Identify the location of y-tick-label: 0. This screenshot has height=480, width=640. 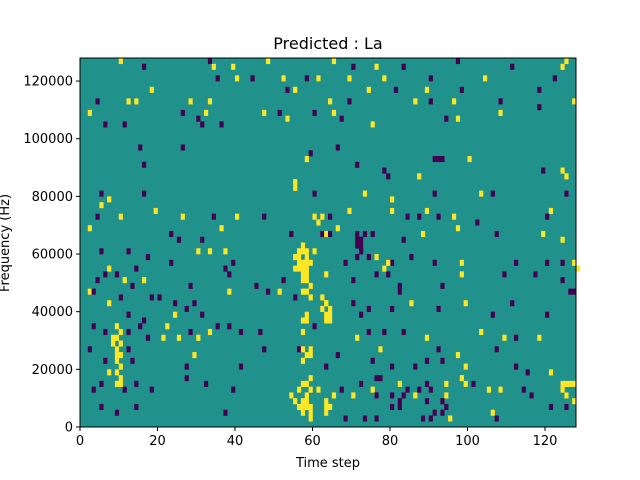
(69, 428).